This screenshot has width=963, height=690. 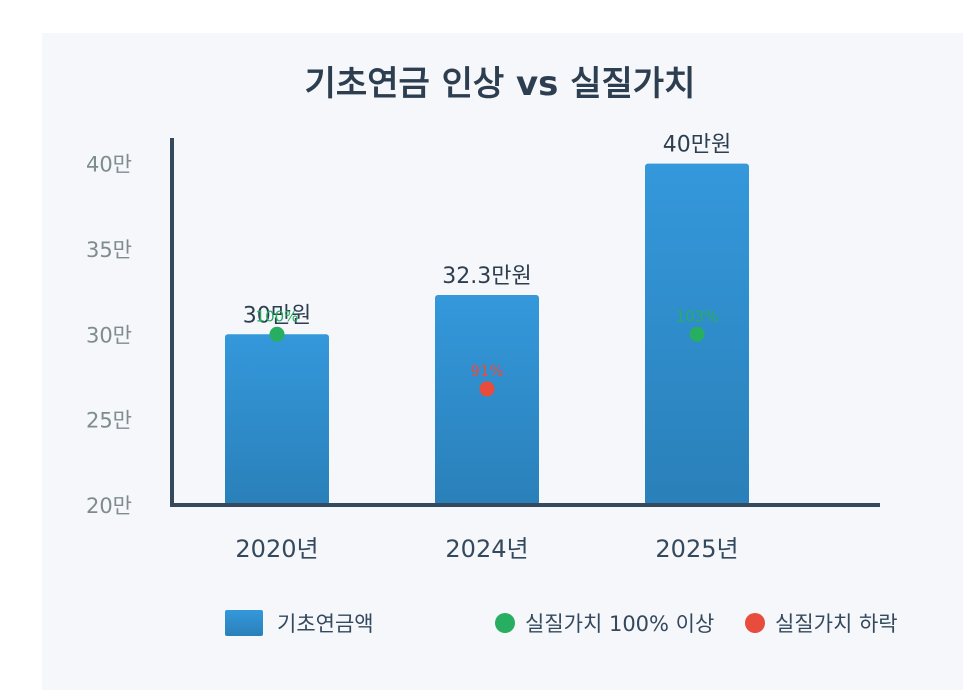 I want to click on x-tick-label: 2020년, so click(x=276, y=549).